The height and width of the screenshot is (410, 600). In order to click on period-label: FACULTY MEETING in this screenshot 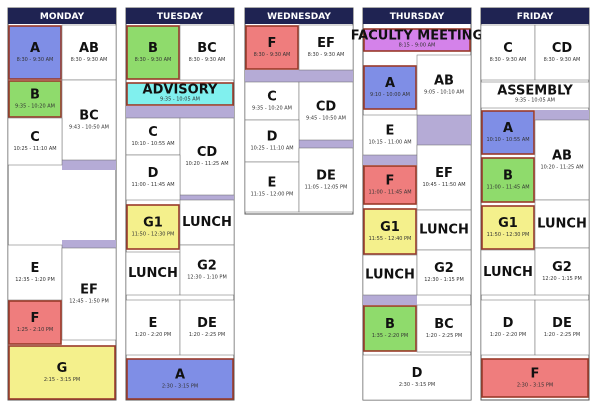, I will do `click(417, 36)`.